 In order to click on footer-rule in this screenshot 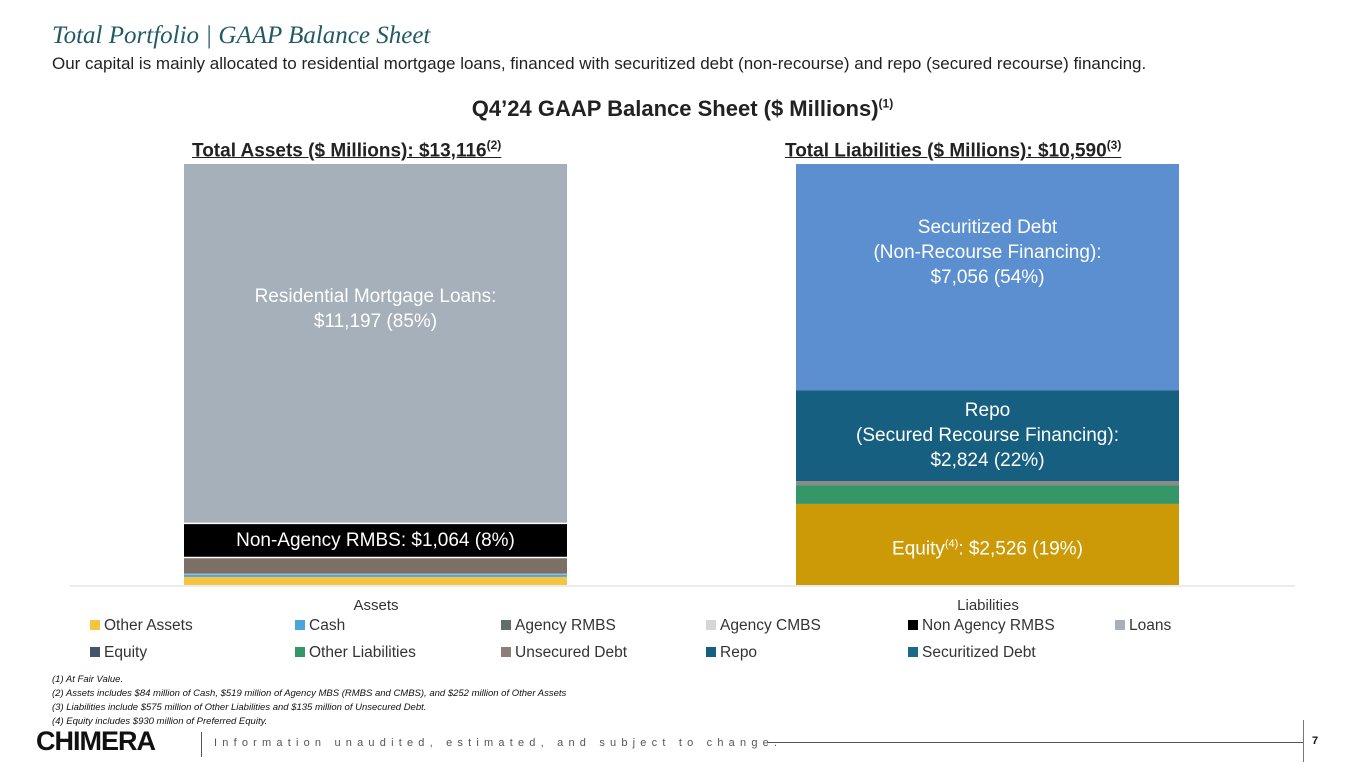, I will do `click(1035, 742)`.